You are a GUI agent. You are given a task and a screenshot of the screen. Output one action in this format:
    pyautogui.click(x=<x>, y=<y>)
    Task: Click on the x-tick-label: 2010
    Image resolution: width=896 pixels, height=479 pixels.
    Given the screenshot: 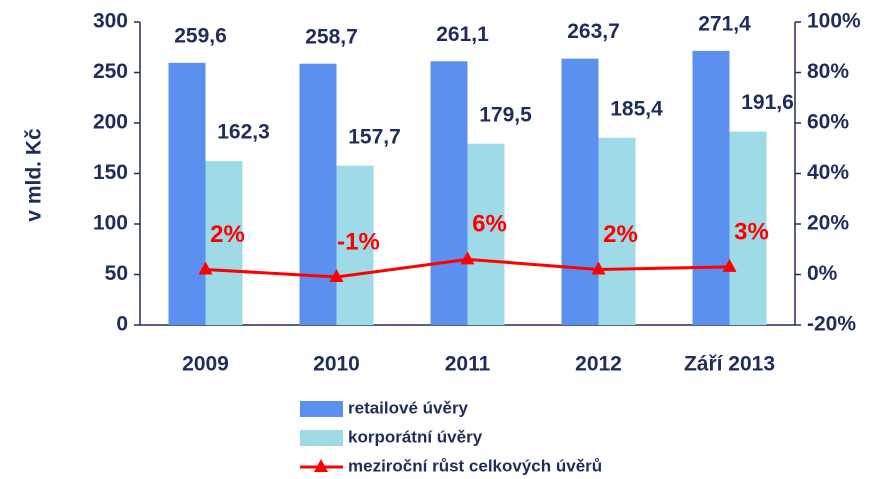 What is the action you would take?
    pyautogui.click(x=336, y=364)
    